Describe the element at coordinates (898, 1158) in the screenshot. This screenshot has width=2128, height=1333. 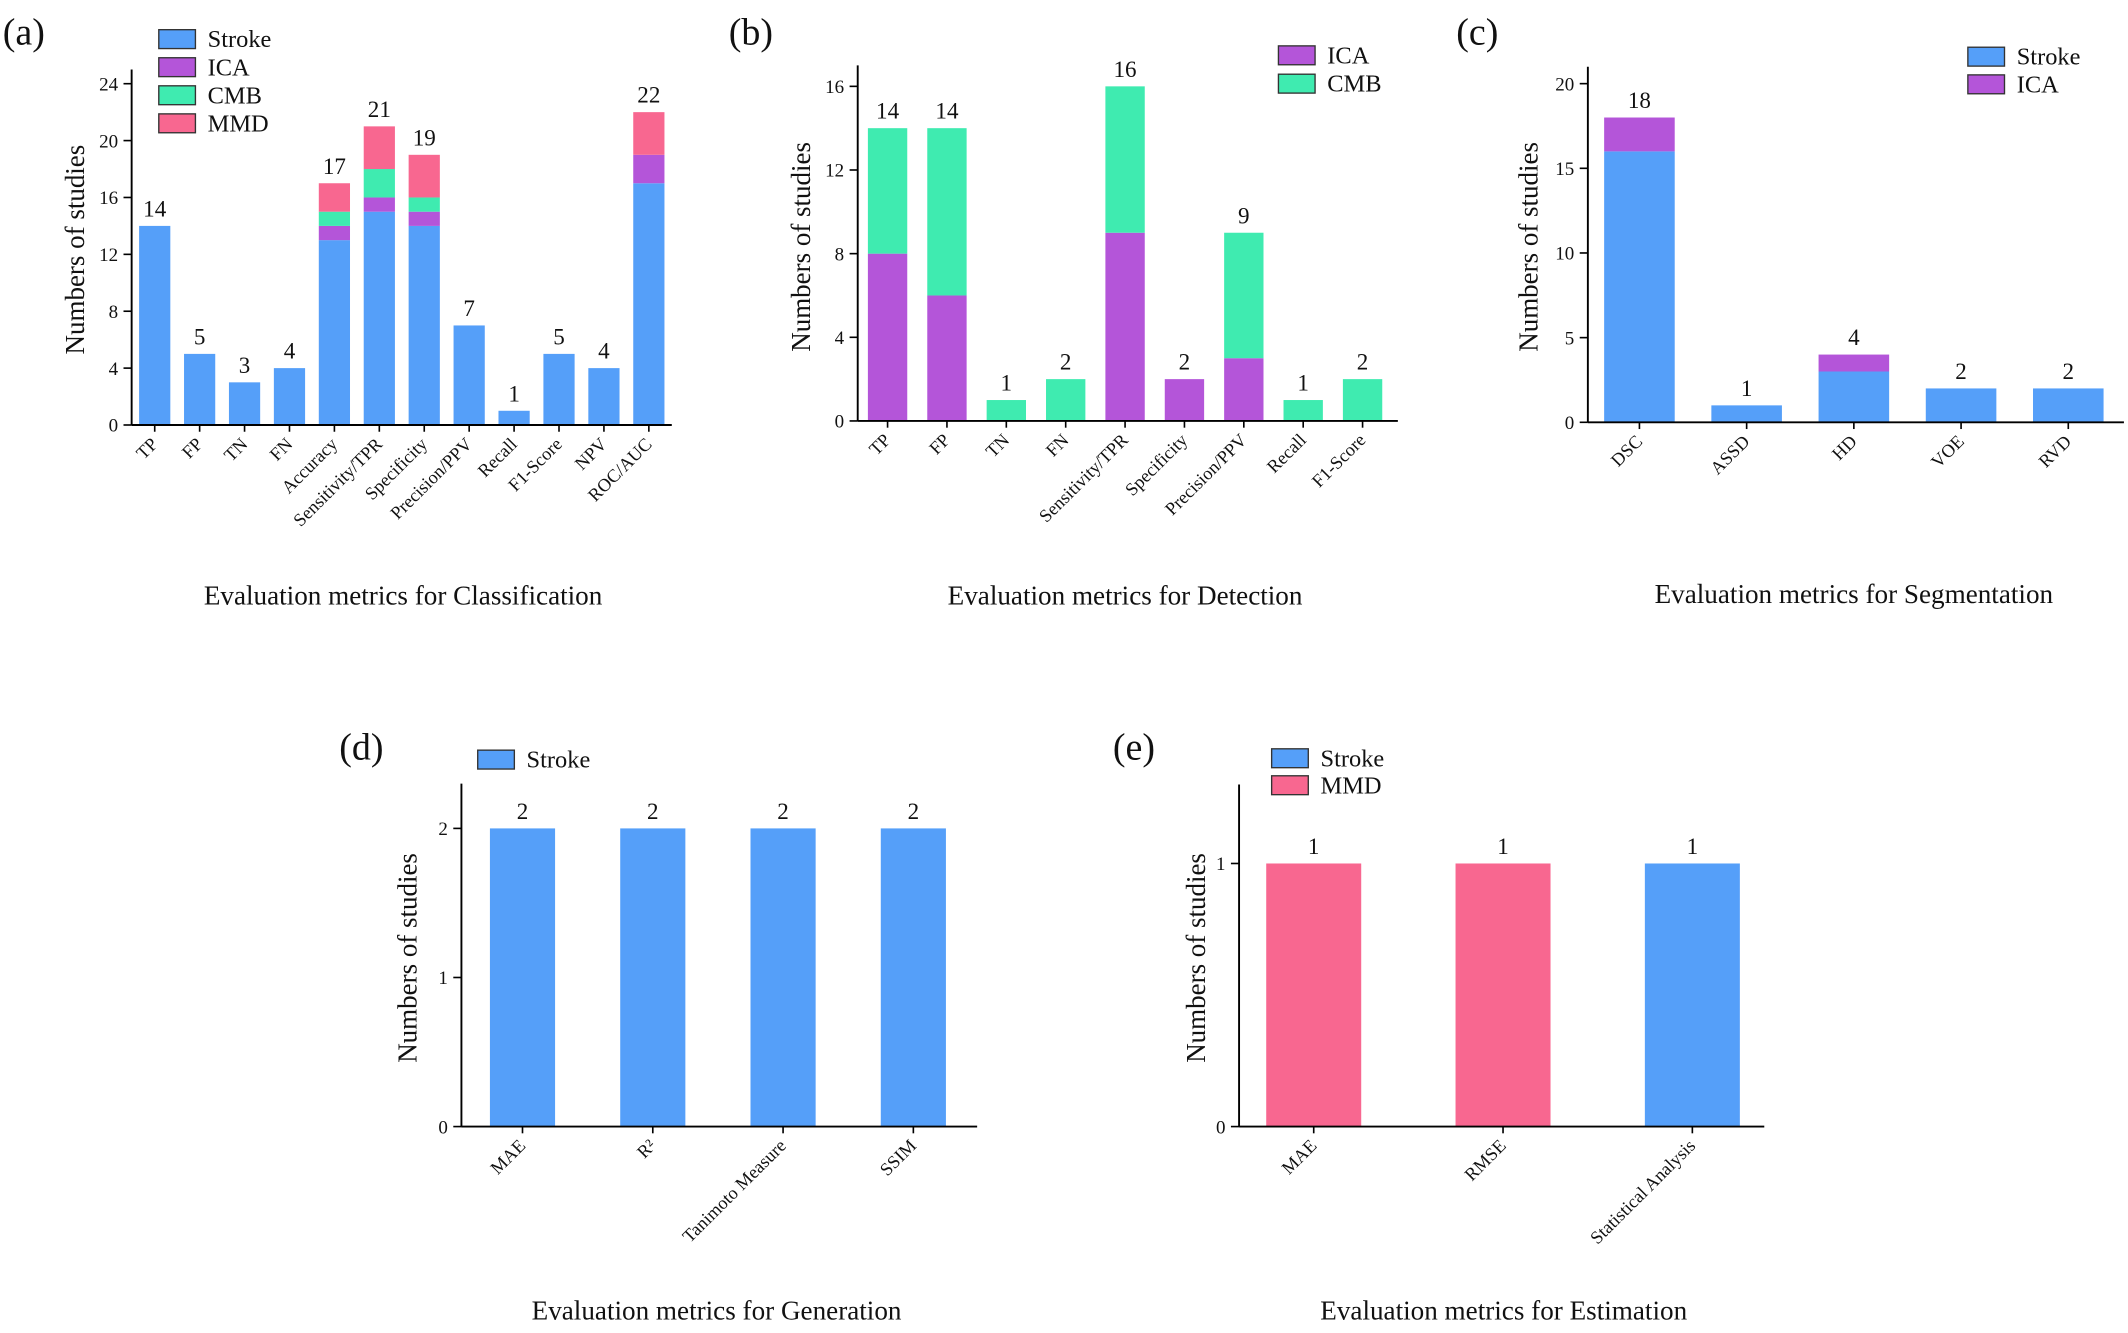
I see `x-tick-label: SSIM` at that location.